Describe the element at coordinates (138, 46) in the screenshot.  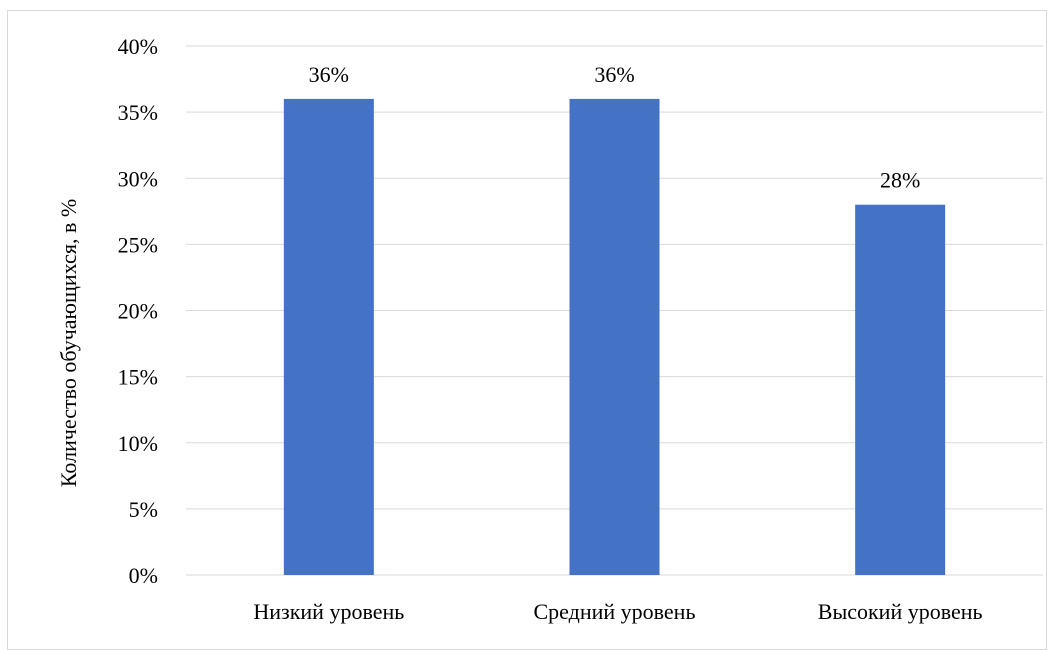
I see `y-tick-label: 40%` at that location.